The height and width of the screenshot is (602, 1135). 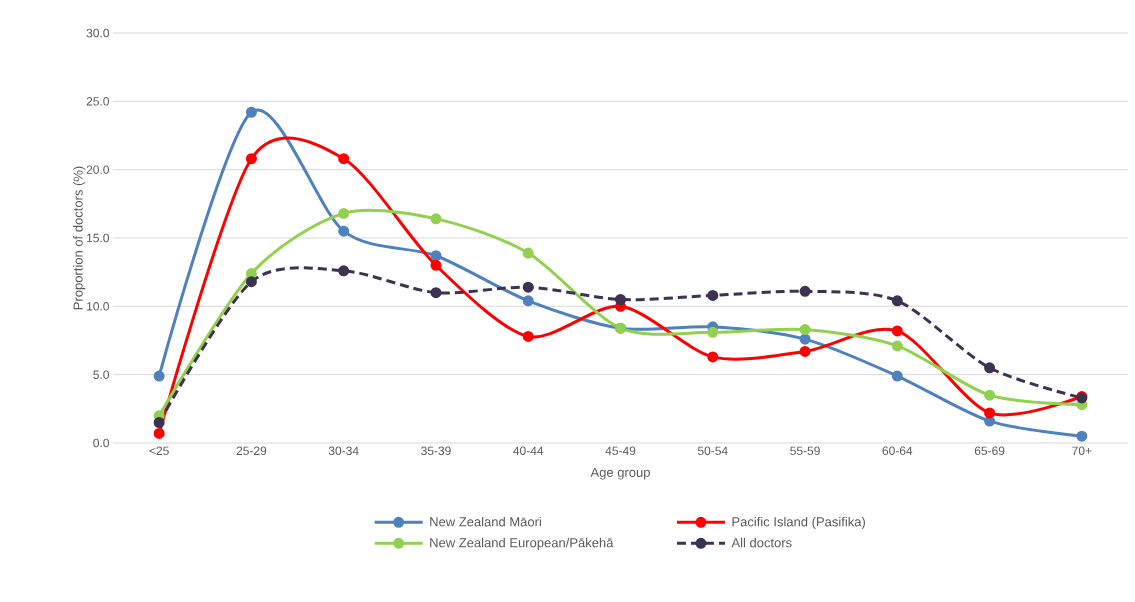 What do you see at coordinates (522, 543) in the screenshot?
I see `legend-label: New Zealand European/Pākehā` at bounding box center [522, 543].